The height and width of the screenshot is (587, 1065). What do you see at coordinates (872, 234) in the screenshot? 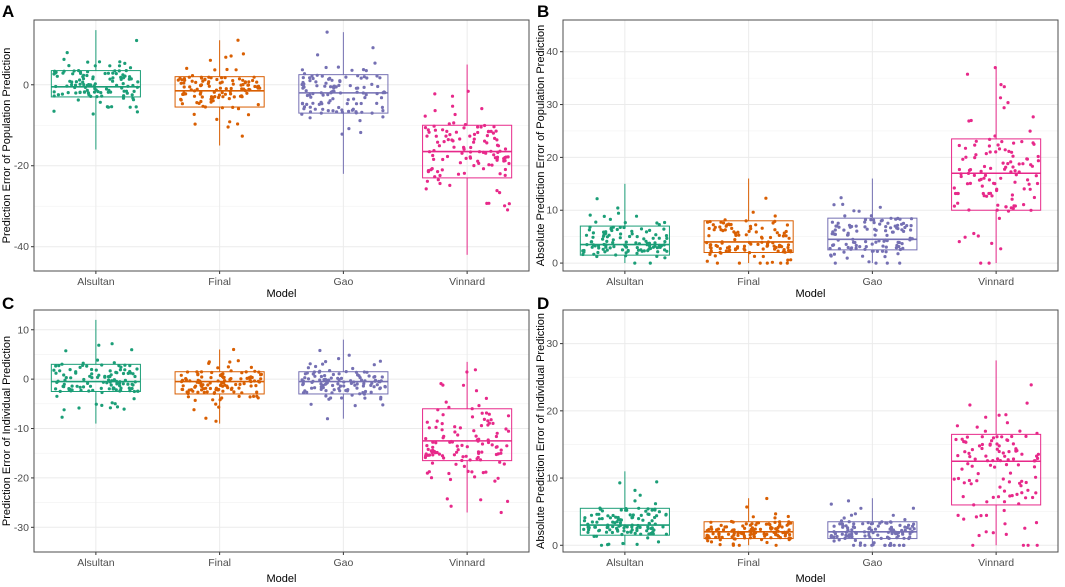
I see `box` at bounding box center [872, 234].